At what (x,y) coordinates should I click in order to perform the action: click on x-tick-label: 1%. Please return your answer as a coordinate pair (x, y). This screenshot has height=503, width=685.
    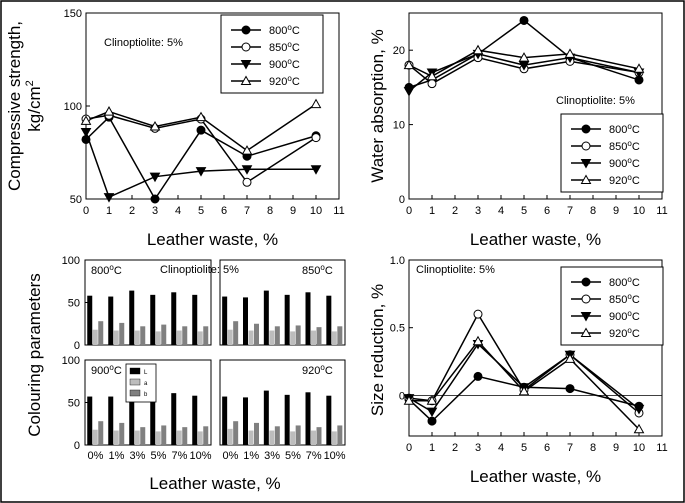
    Looking at the image, I should click on (117, 456).